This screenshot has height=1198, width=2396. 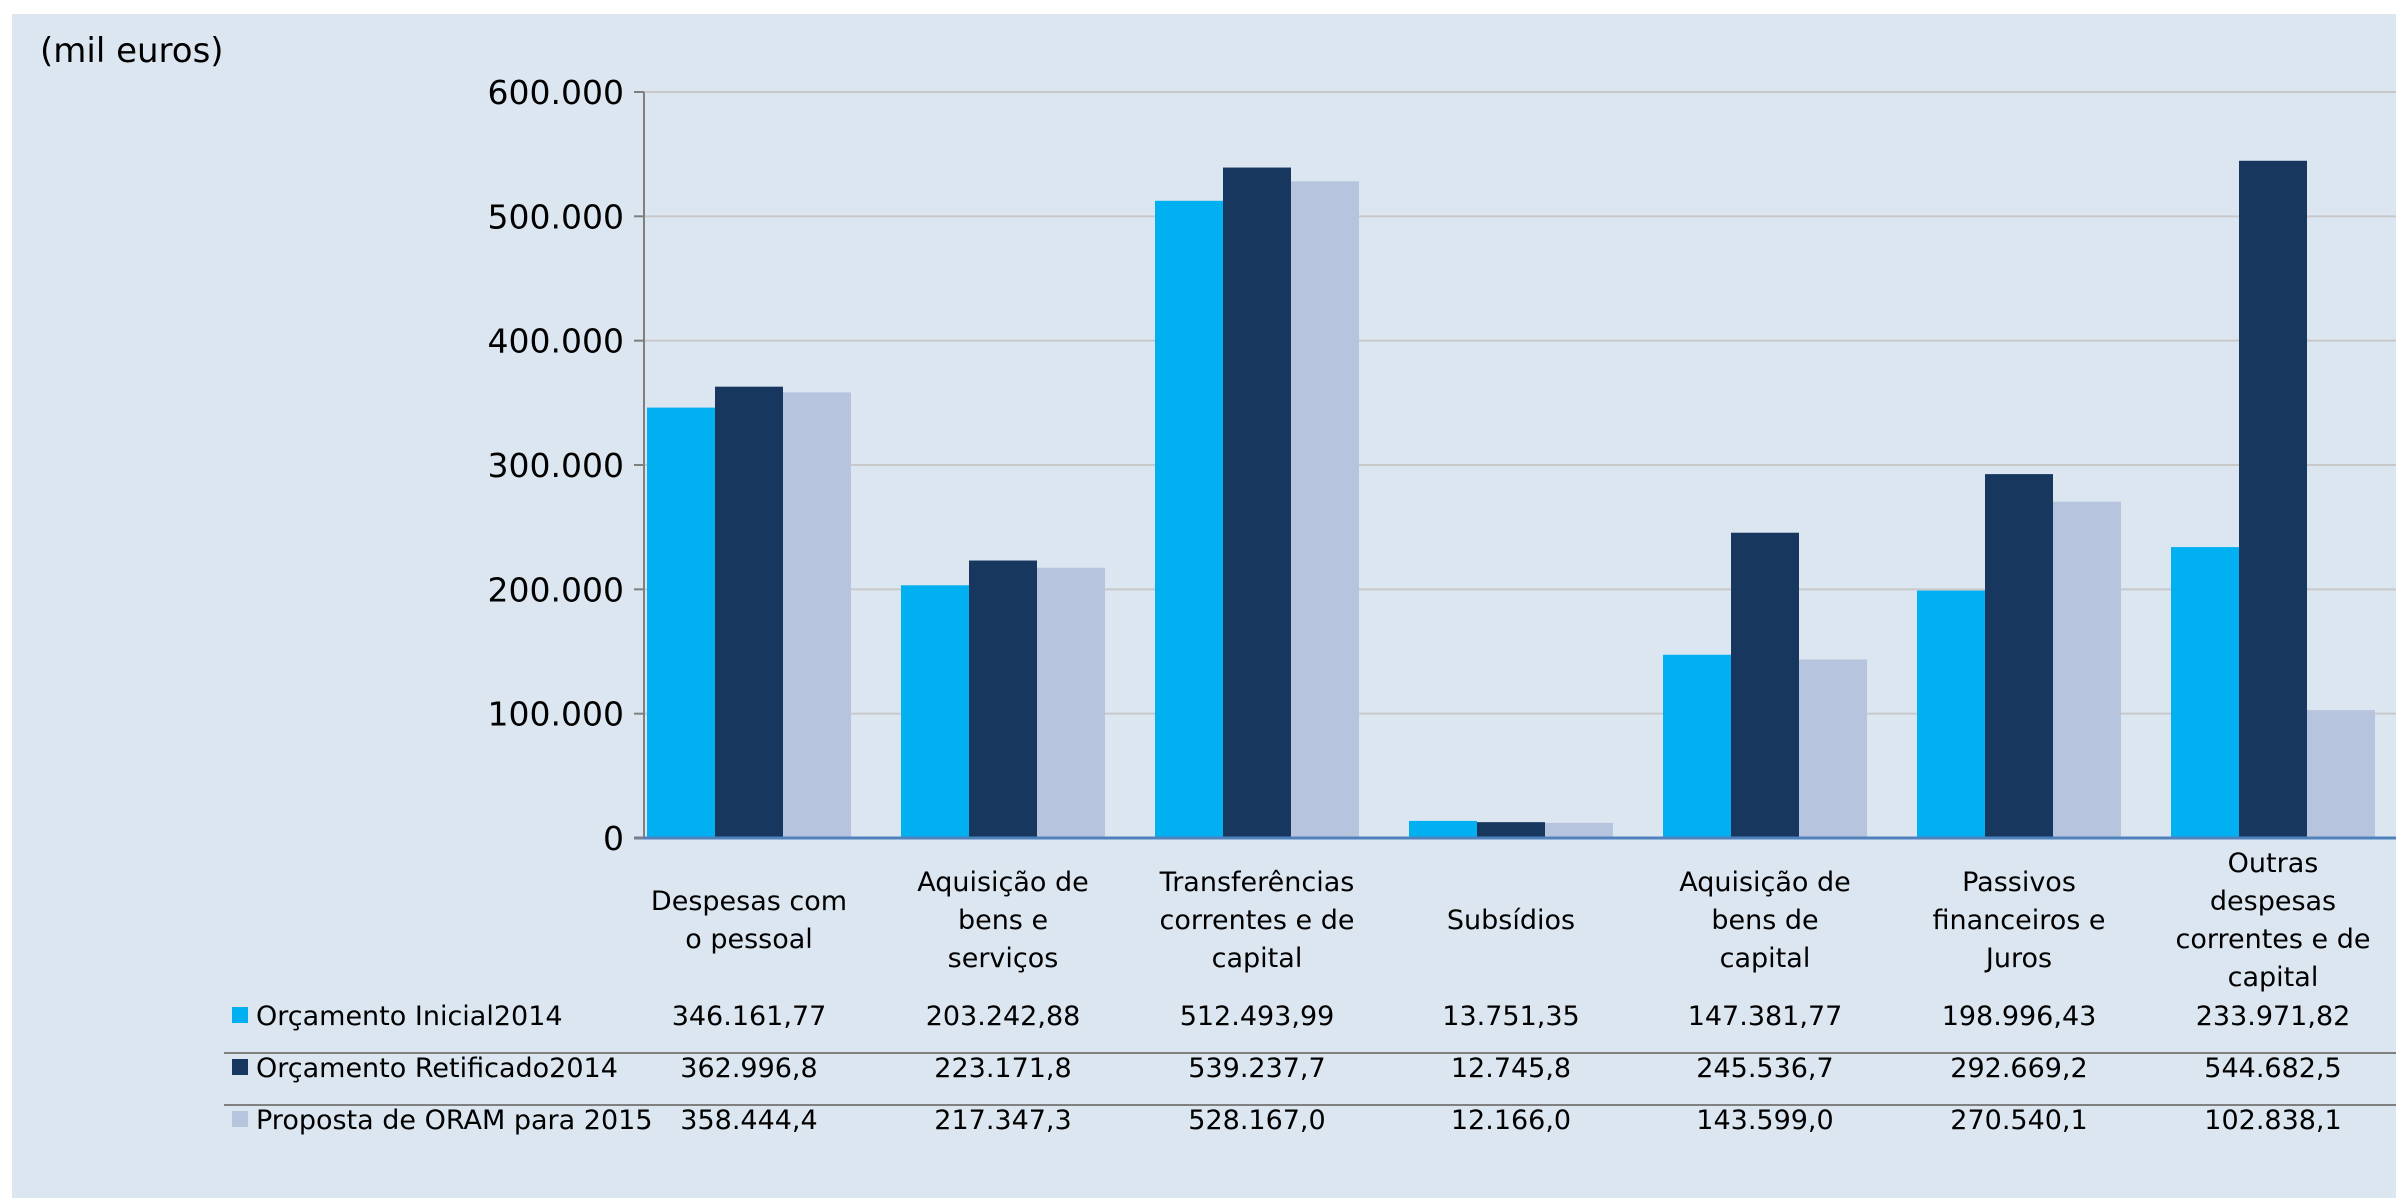 What do you see at coordinates (1765, 920) in the screenshot?
I see `category-label: Aquisição de bens de capital` at bounding box center [1765, 920].